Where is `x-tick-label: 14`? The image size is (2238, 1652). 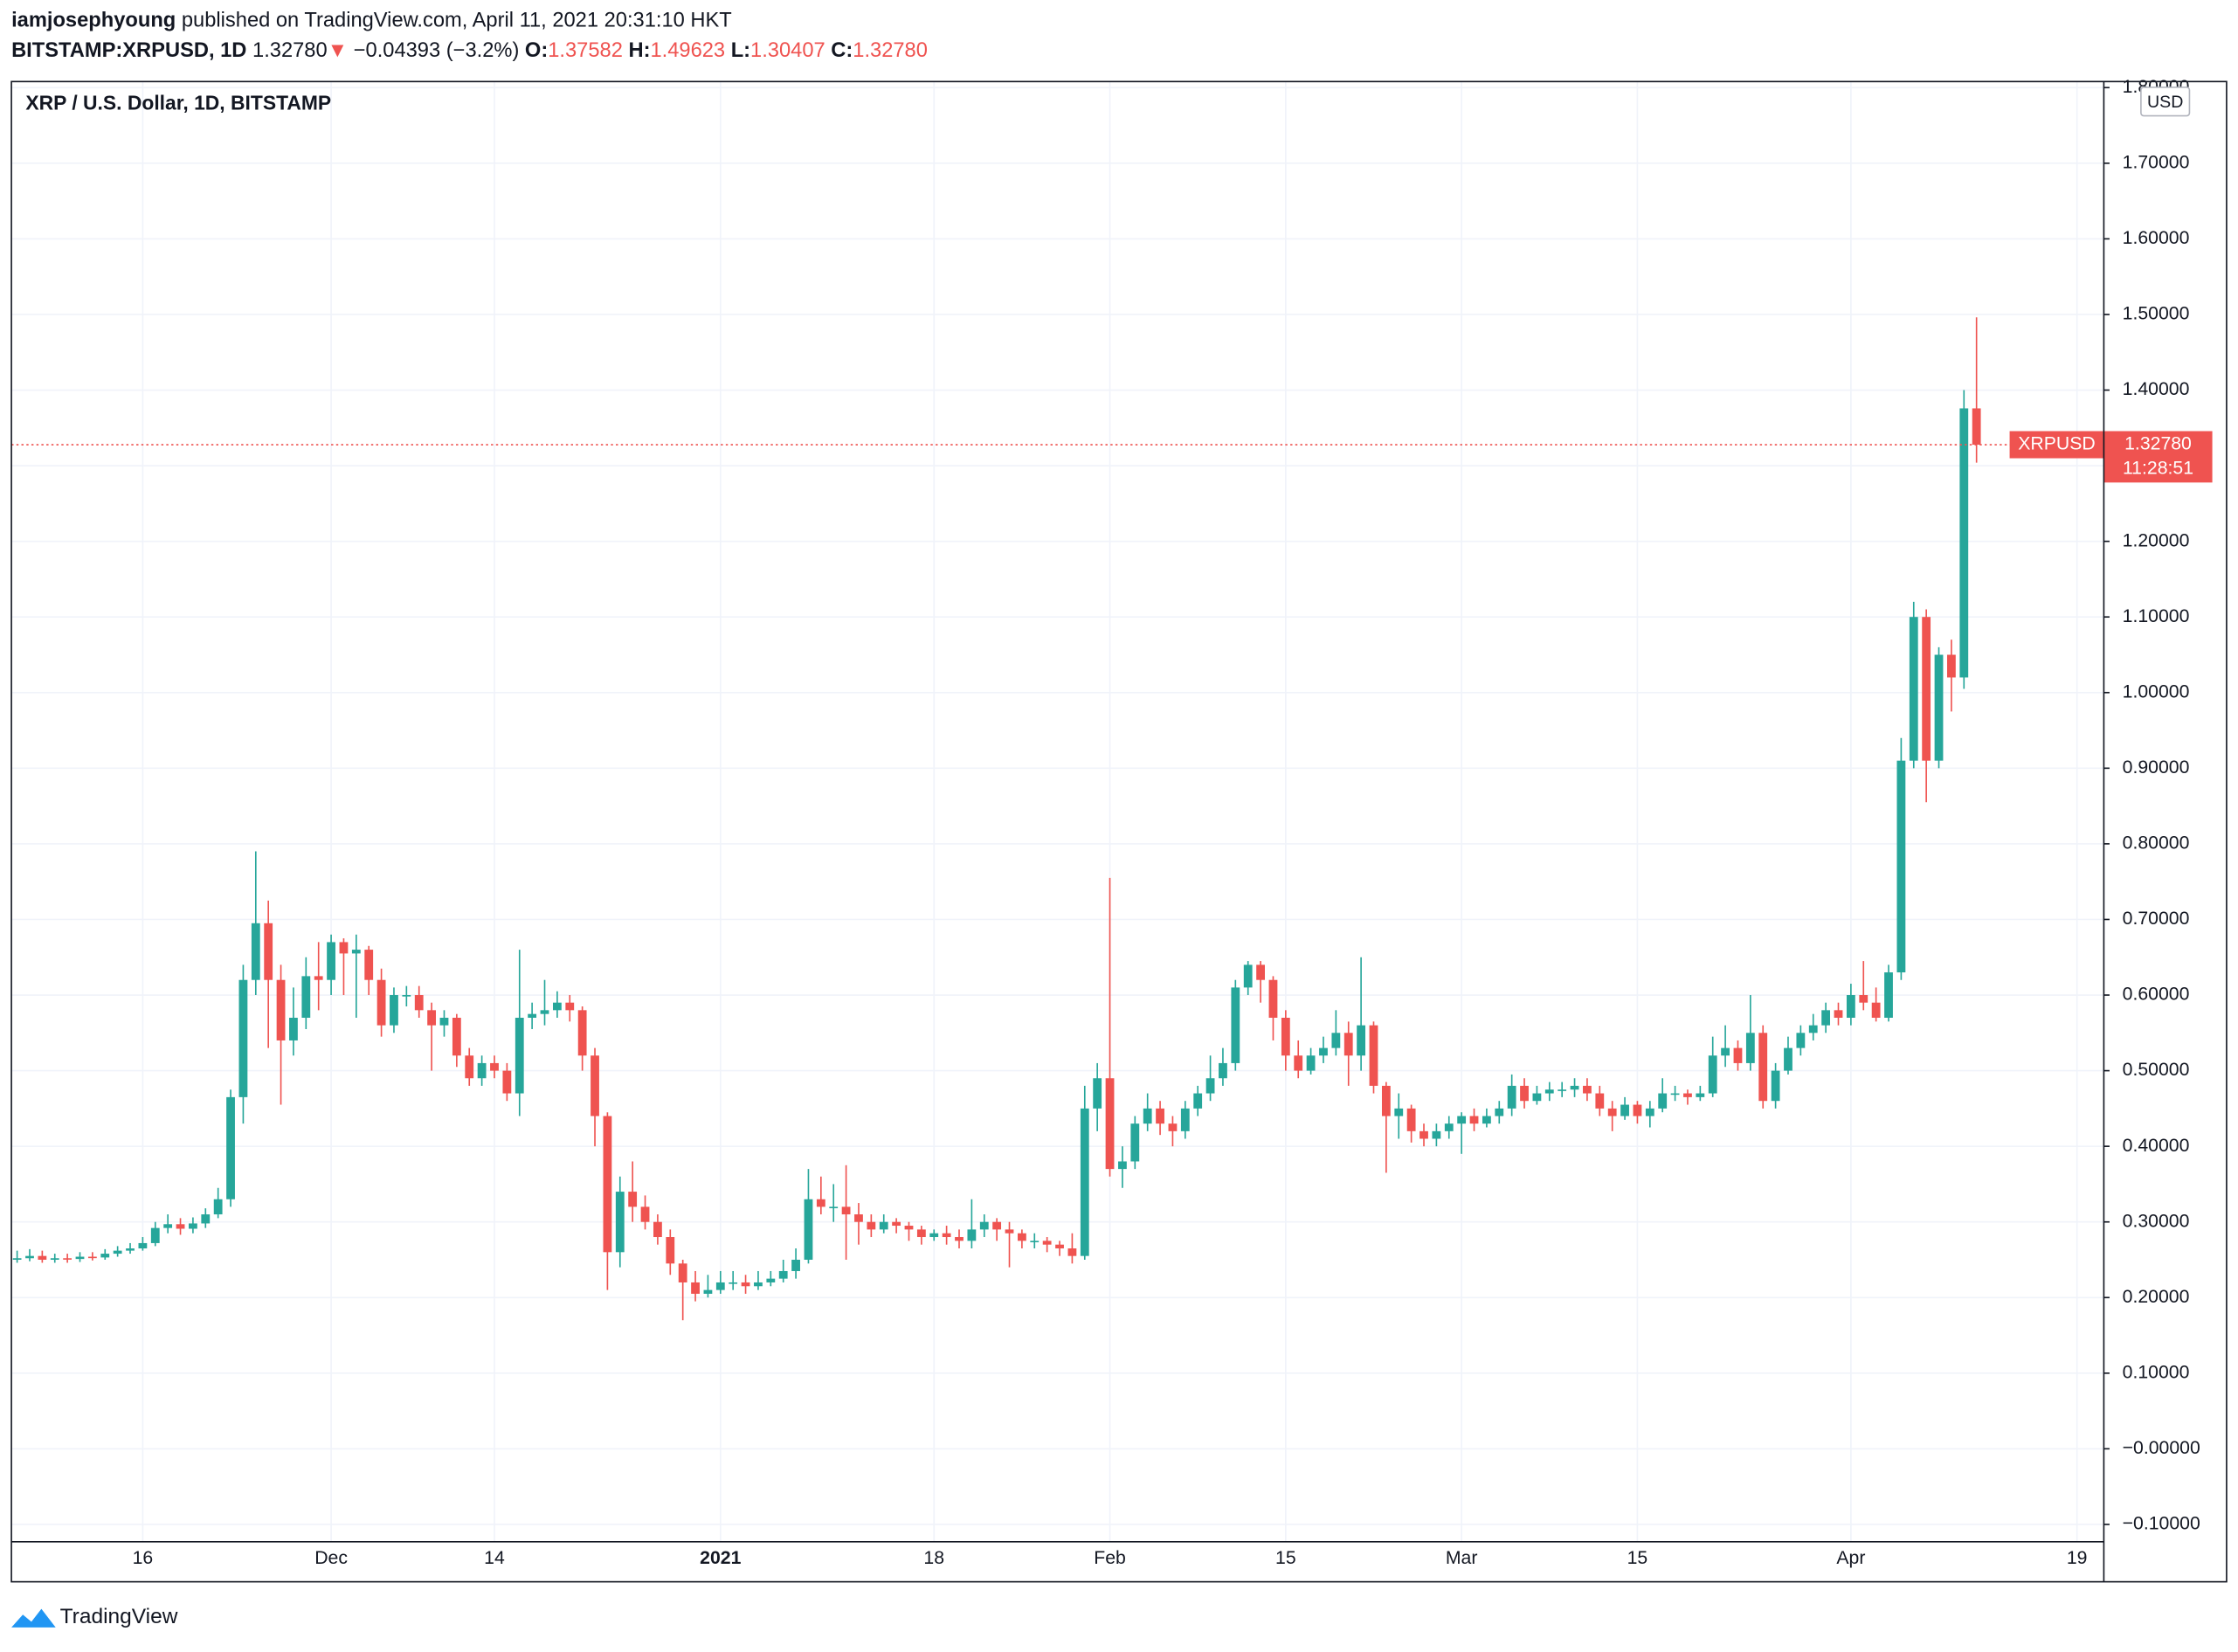
x-tick-label: 14 is located at coordinates (494, 1557).